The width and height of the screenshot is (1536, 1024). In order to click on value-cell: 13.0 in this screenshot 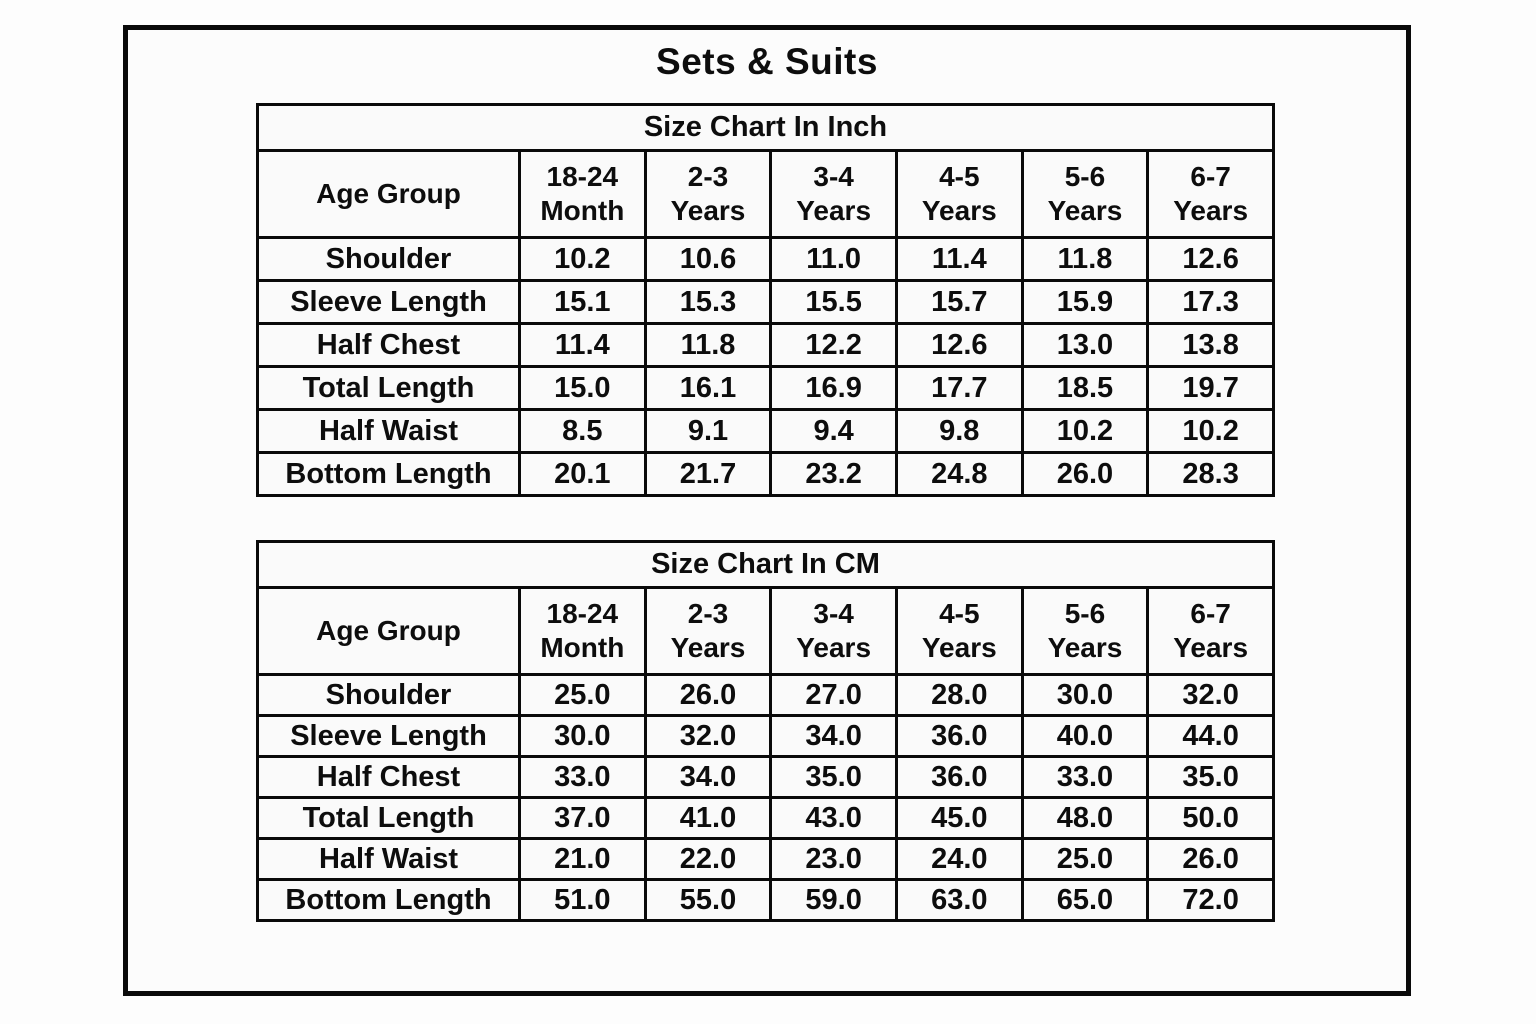, I will do `click(1085, 345)`.